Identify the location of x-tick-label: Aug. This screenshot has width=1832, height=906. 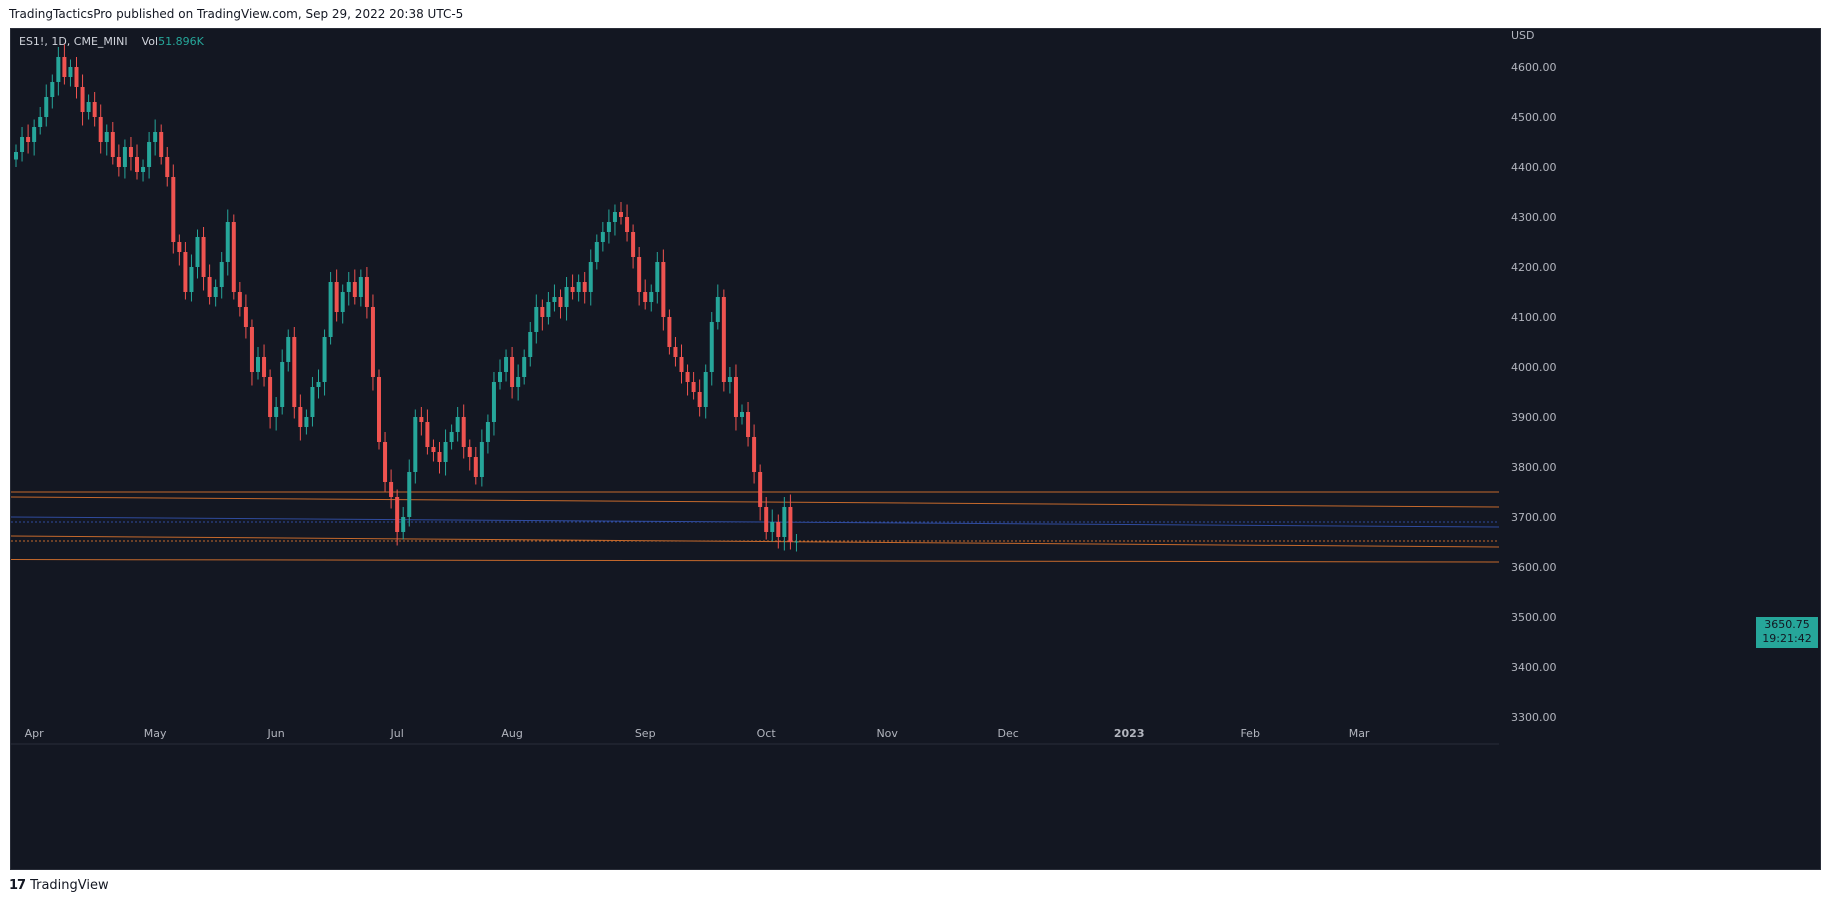
(511, 733).